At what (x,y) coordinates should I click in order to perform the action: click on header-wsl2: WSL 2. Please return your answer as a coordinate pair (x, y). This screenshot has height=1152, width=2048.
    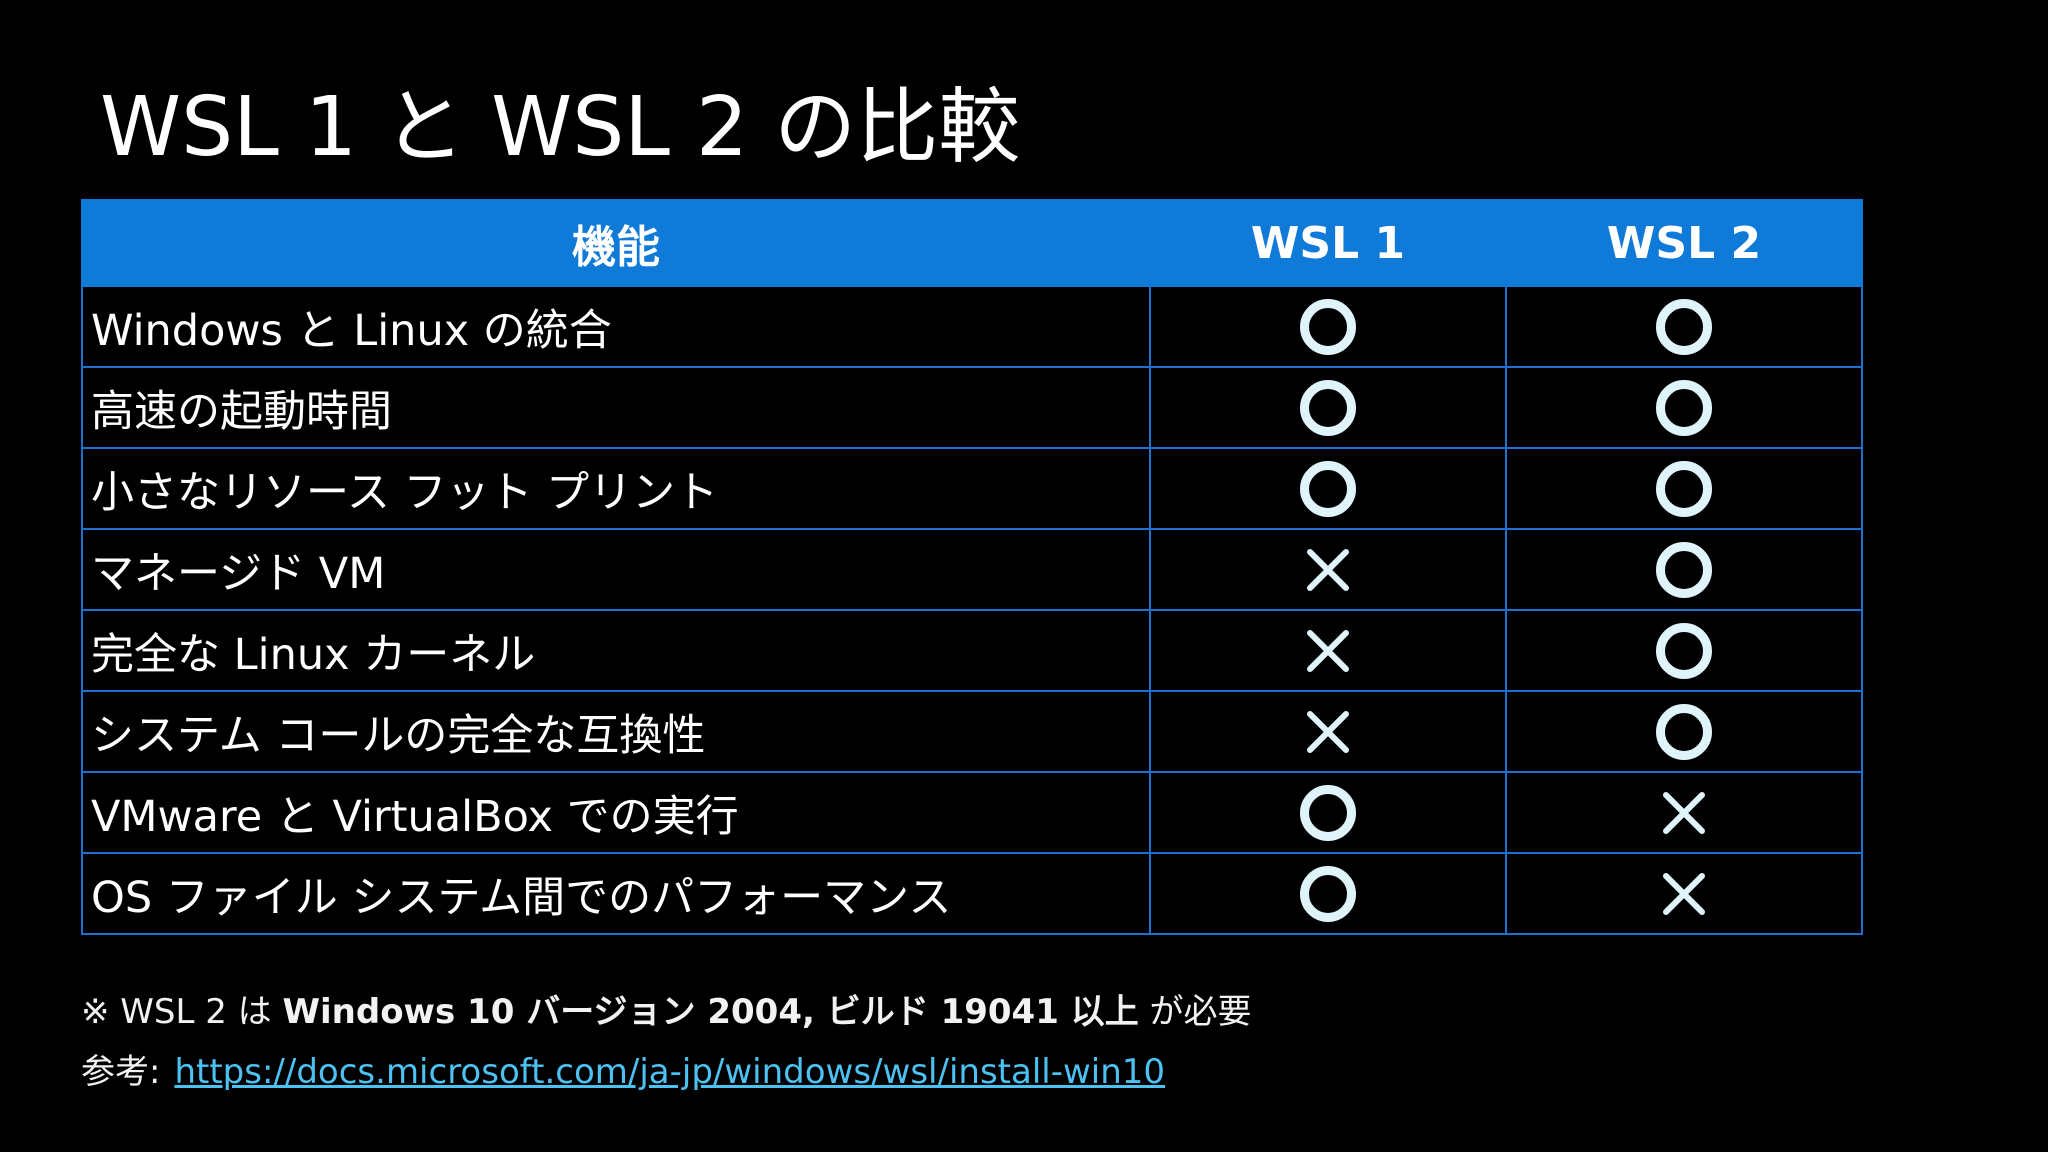
    Looking at the image, I should click on (1684, 243).